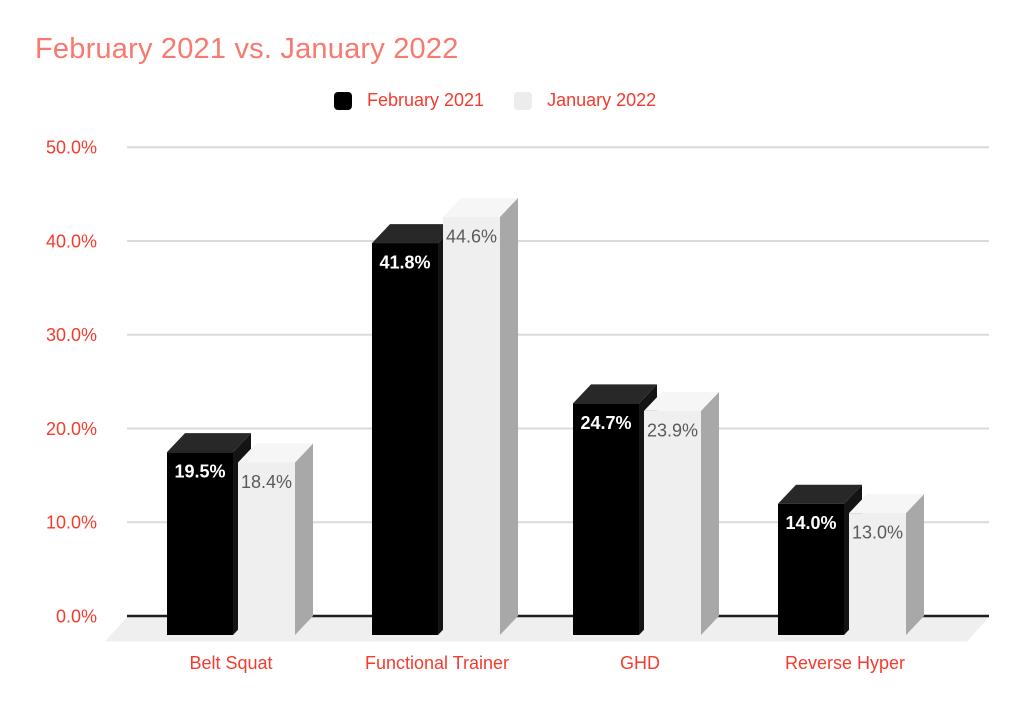  I want to click on bar-value-label-january-2022-reverse-hyper: 13.0%, so click(877, 533).